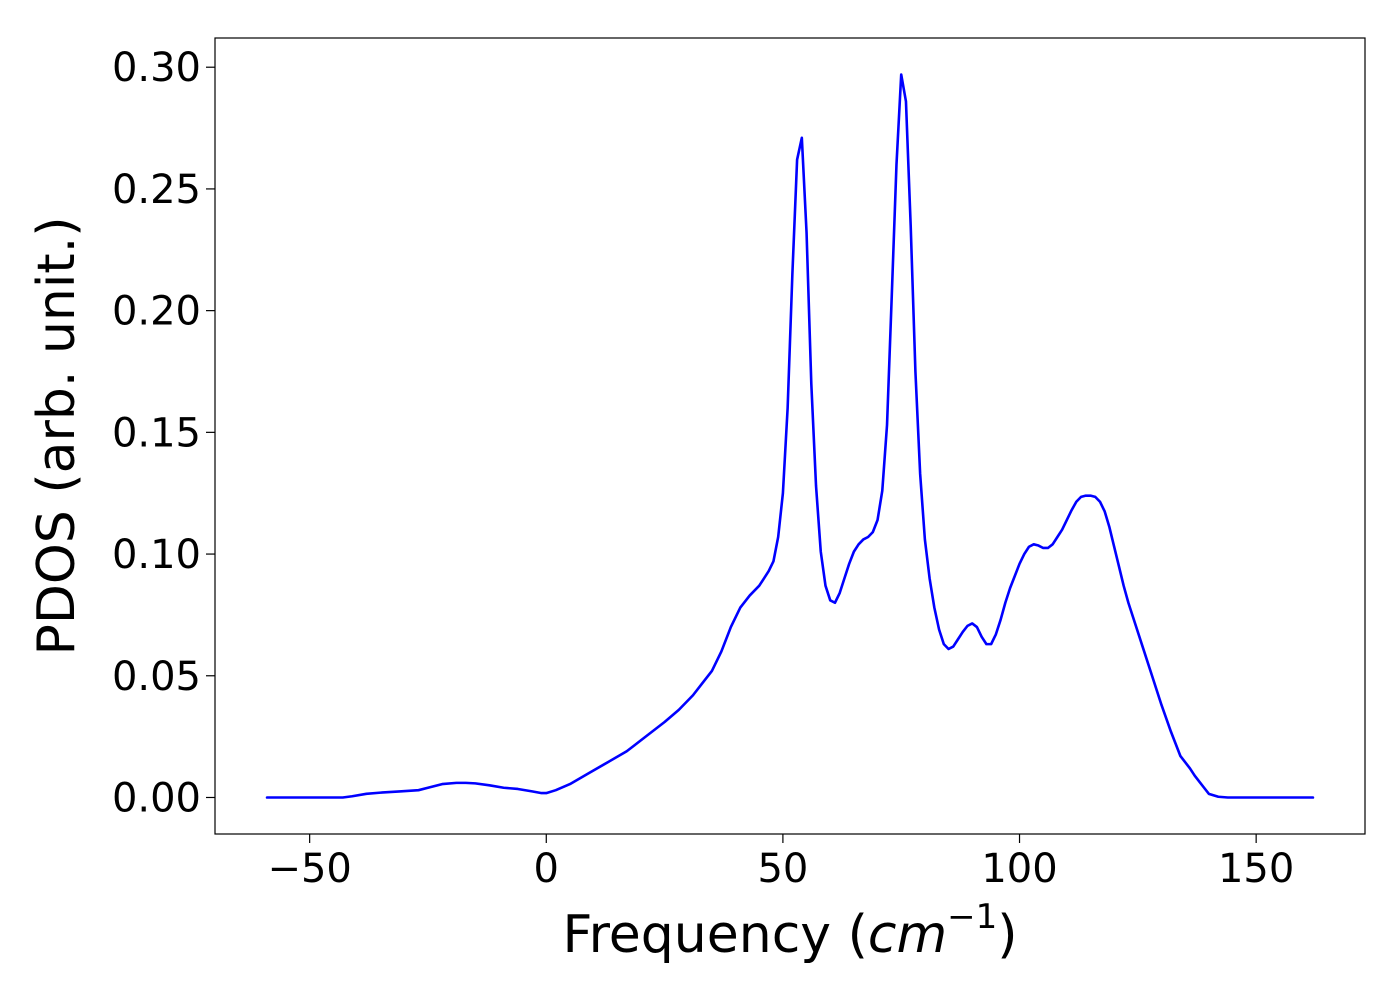  Describe the element at coordinates (782, 869) in the screenshot. I see `x-tick-label: 50` at that location.